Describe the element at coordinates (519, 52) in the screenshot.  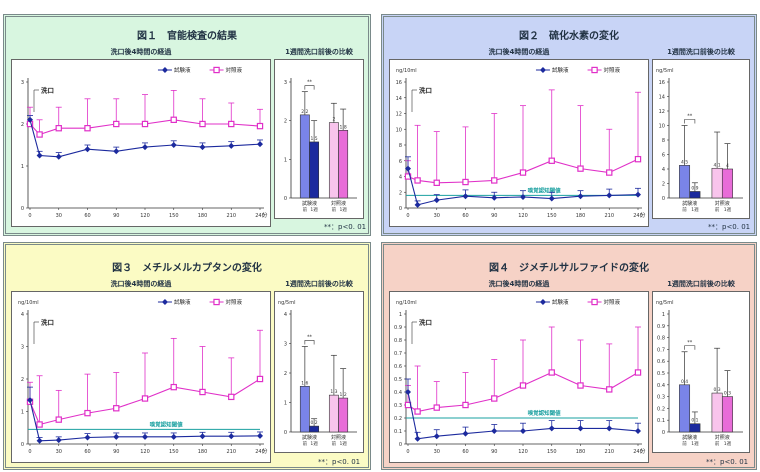
I see `line-chart-subtitle: 洗口後4時間の経過` at that location.